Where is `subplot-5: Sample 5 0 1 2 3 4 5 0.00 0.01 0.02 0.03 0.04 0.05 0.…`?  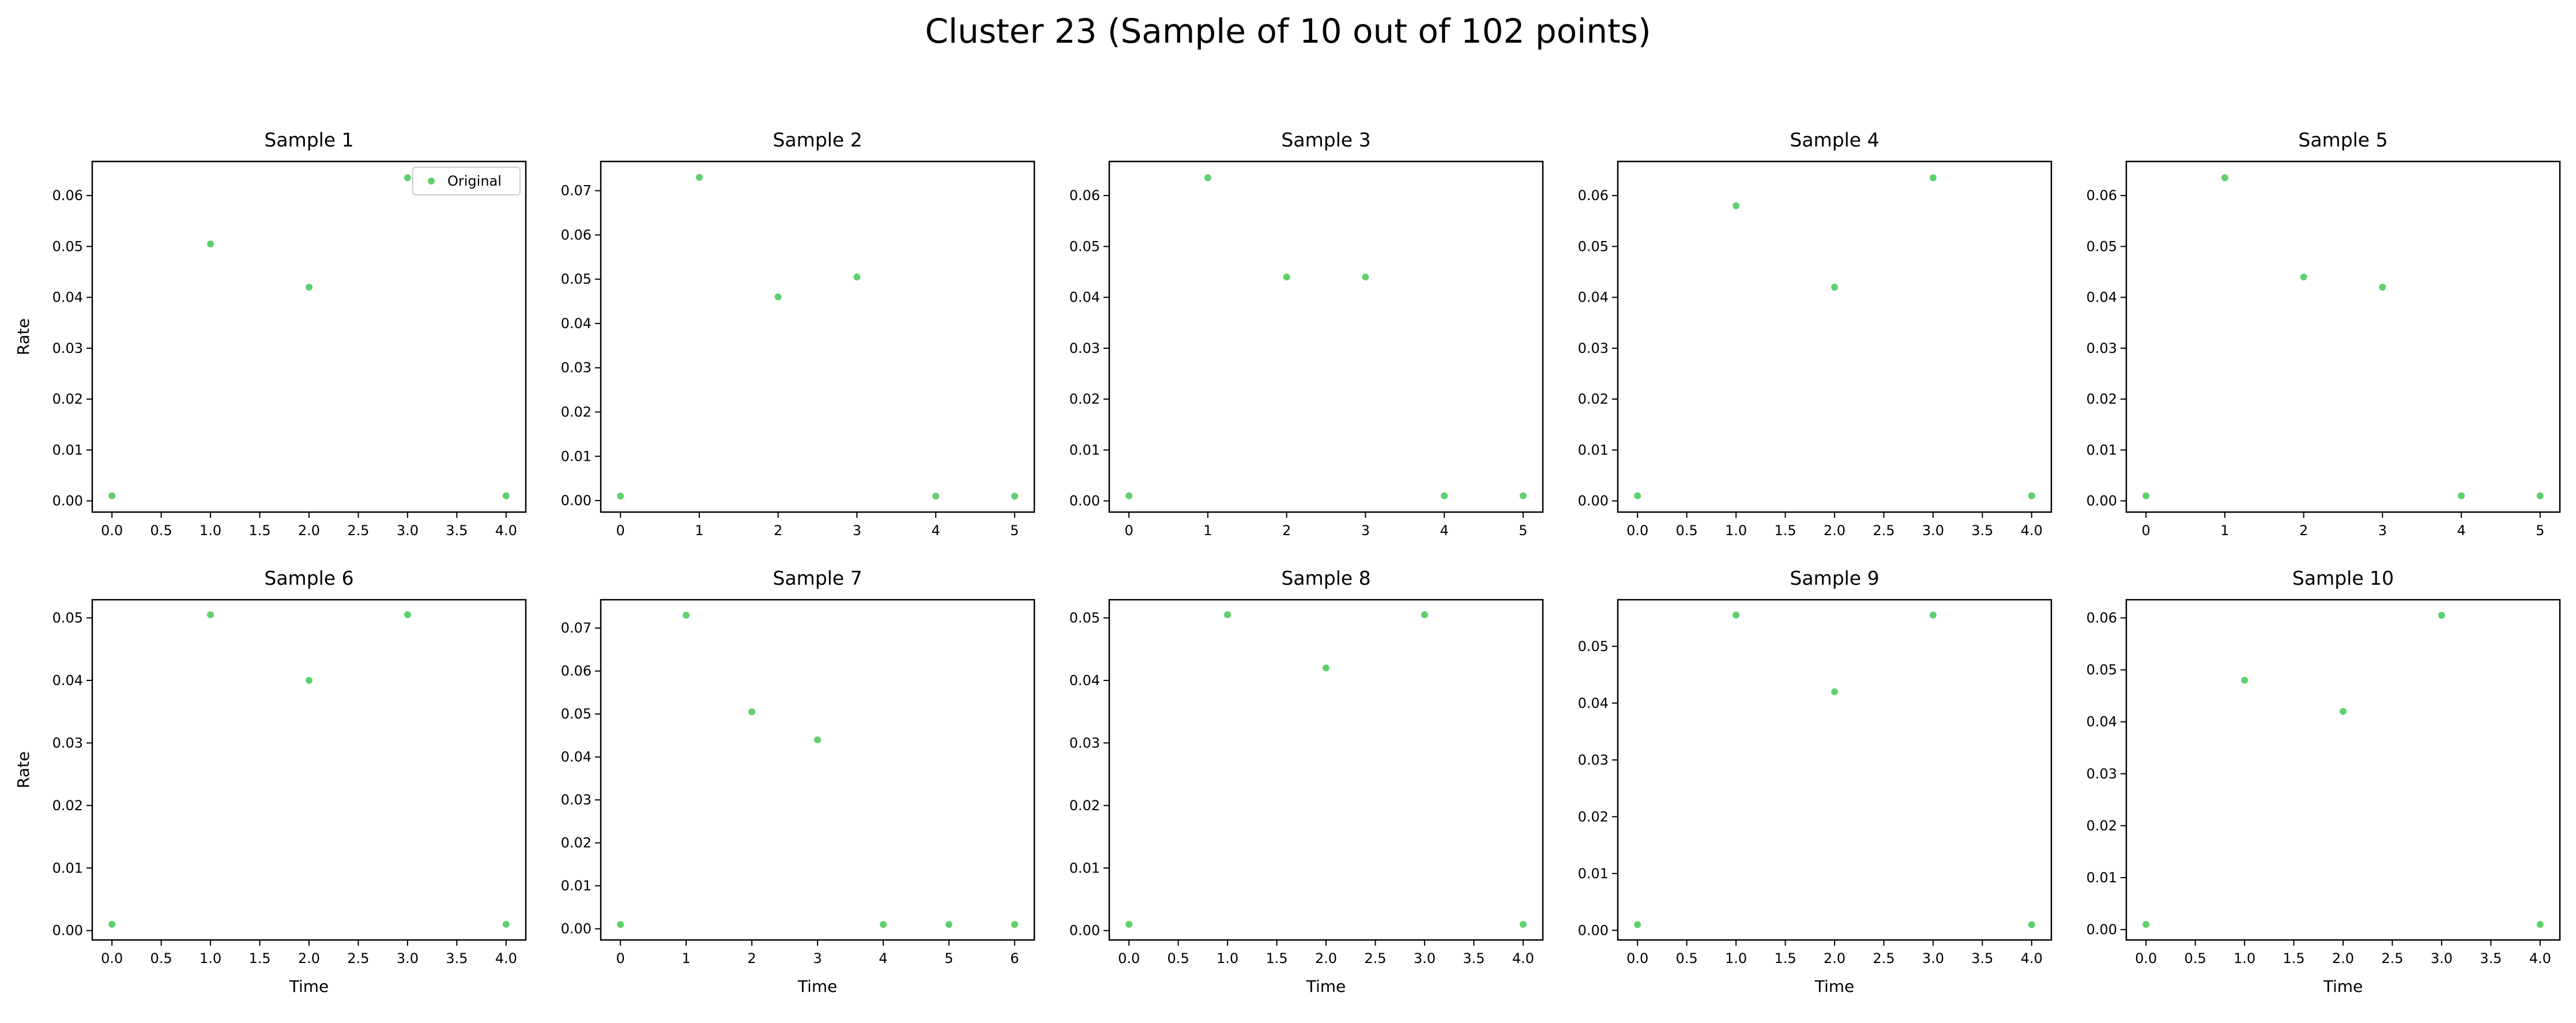 subplot-5: Sample 5 0 1 2 3 4 5 0.00 0.01 0.02 0.03 0.04 0.05 0.… is located at coordinates (2324, 334).